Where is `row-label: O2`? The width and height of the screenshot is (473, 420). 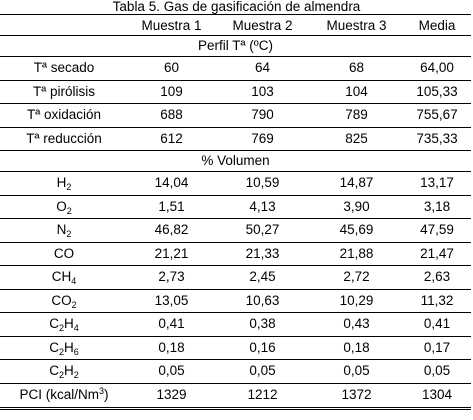
row-label: O2 is located at coordinates (64, 207).